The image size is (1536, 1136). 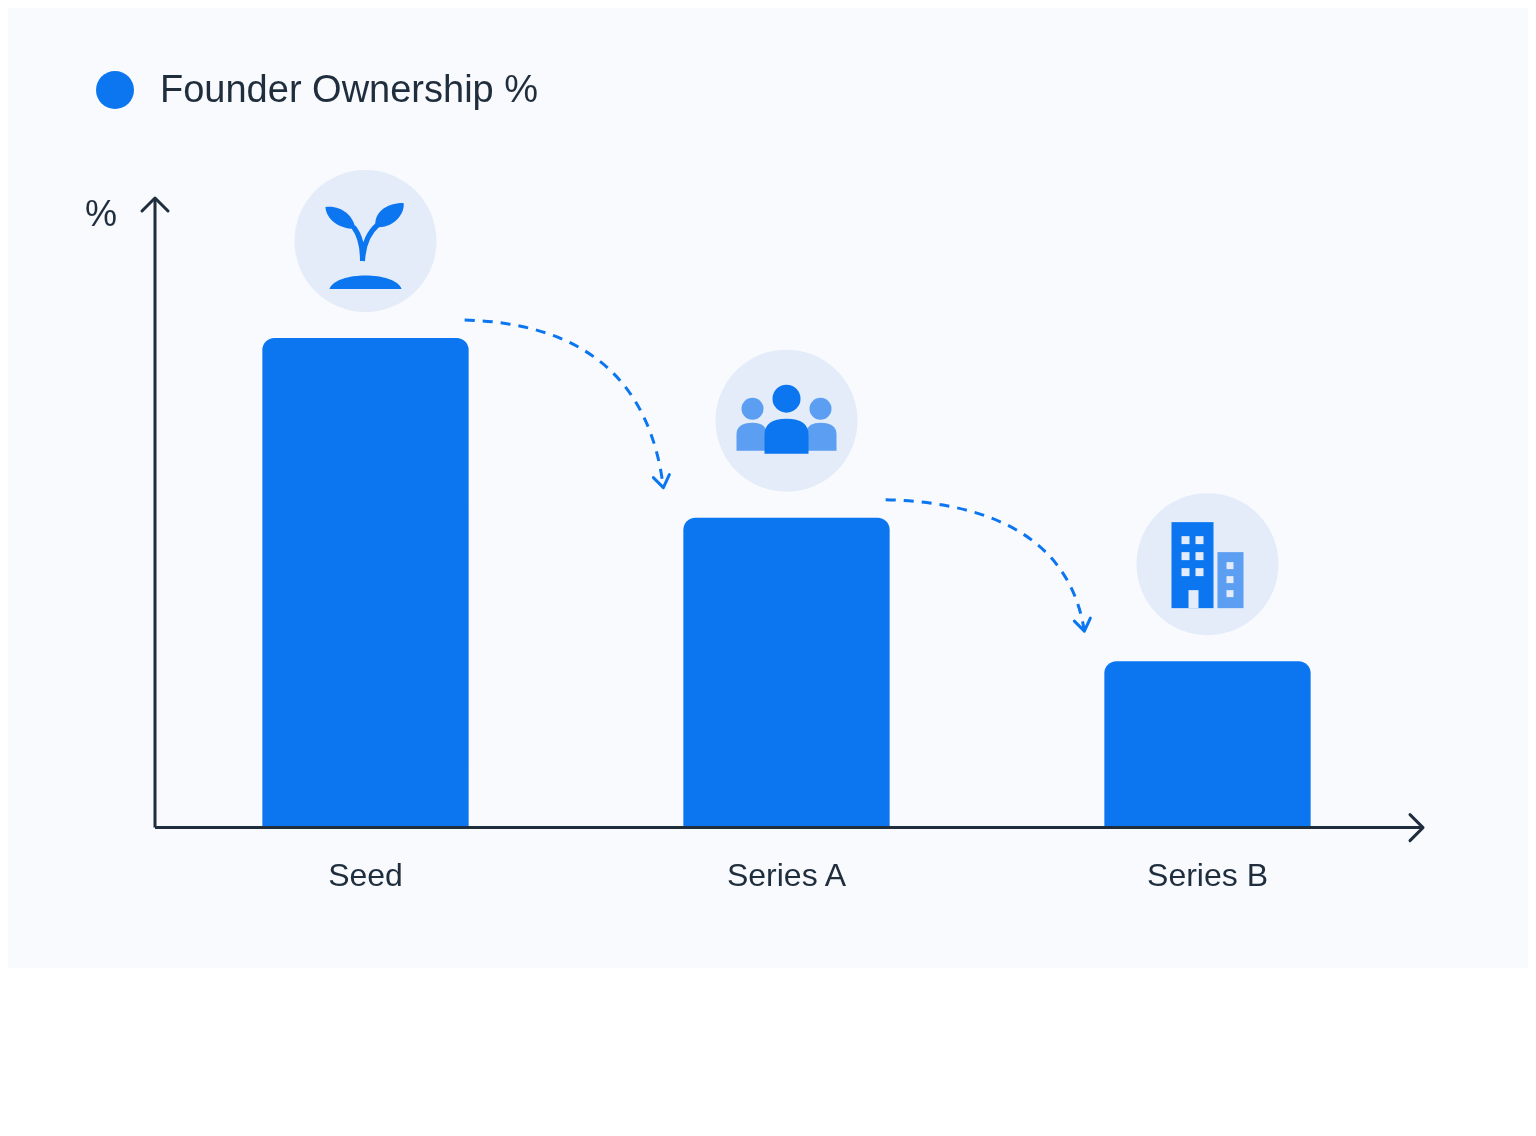 I want to click on legend-label: Founder Ownership %, so click(x=349, y=89).